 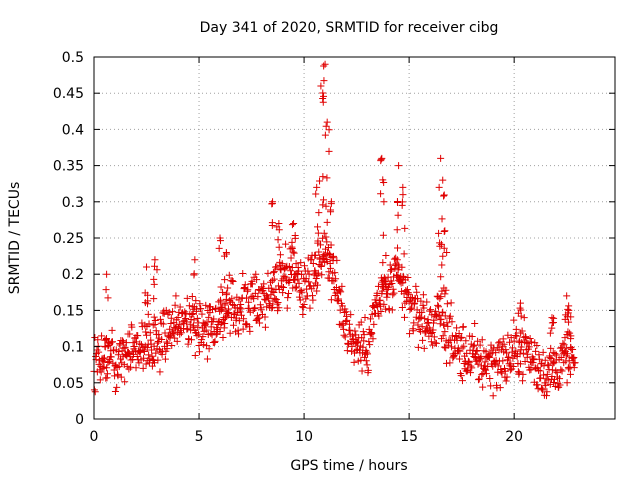 I want to click on x-tick-label: 20, so click(x=514, y=437).